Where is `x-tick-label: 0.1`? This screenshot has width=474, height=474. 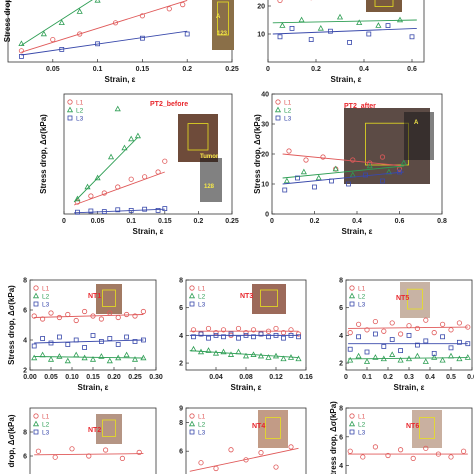
x-tick-label: 0.1 is located at coordinates (98, 69).